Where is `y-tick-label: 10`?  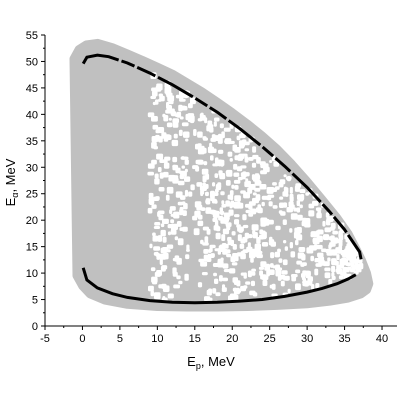 y-tick-label: 10 is located at coordinates (32, 274).